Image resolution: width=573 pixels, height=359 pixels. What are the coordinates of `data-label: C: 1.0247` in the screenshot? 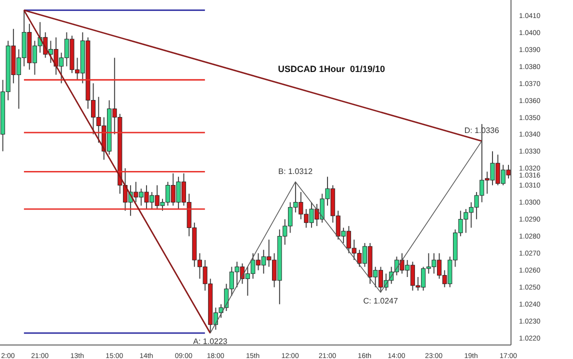 It's located at (380, 301).